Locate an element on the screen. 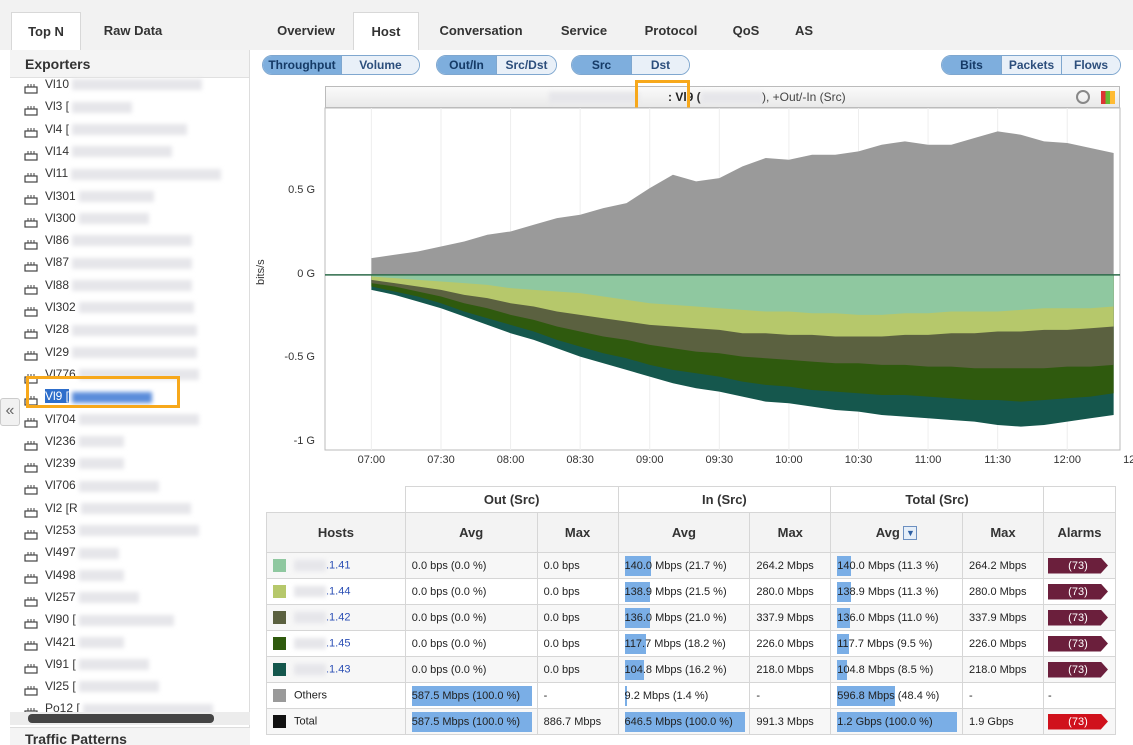 Image resolution: width=1133 pixels, height=745 pixels. host-link: .1.44 is located at coordinates (338, 591).